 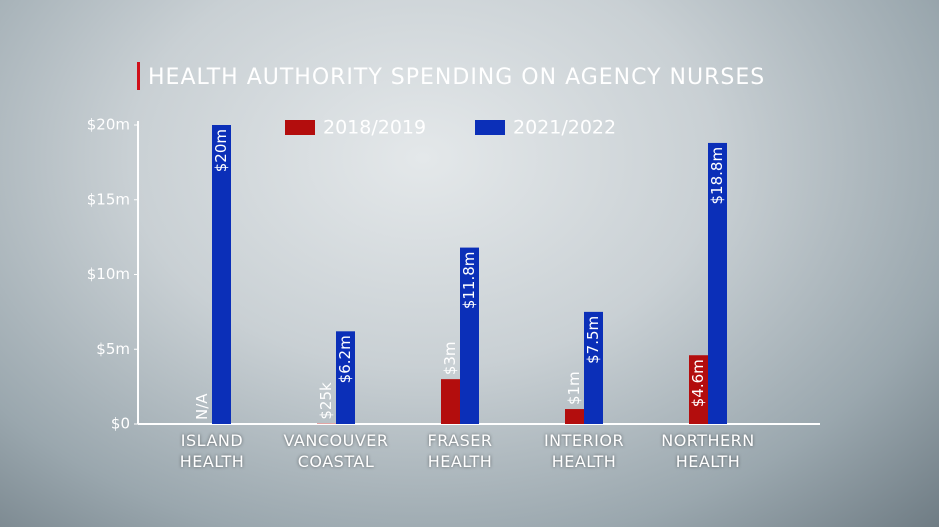 I want to click on x-tick-label: VANCOUVER COASTAL, so click(x=336, y=451).